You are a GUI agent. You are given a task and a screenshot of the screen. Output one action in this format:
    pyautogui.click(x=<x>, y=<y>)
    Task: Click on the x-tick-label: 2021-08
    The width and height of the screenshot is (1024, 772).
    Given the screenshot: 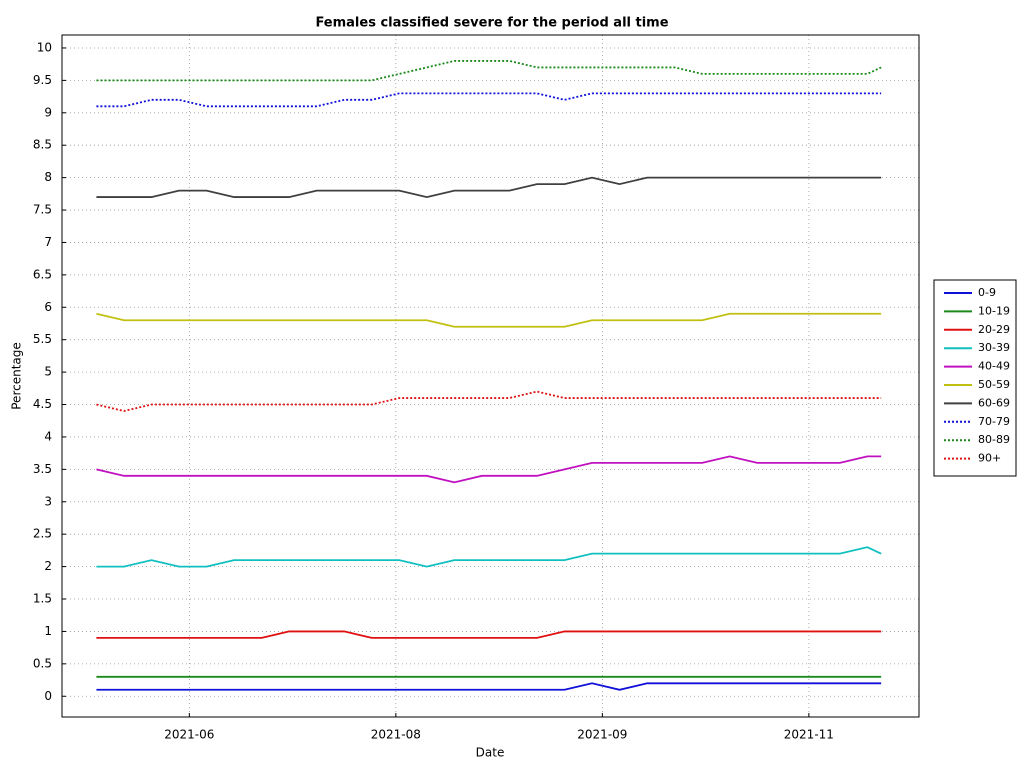 What is the action you would take?
    pyautogui.click(x=396, y=735)
    